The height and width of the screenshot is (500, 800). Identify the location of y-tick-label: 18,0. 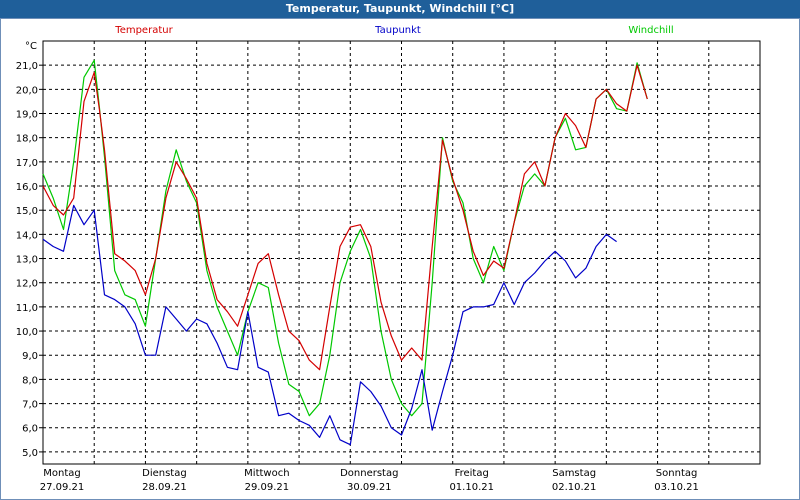
(27, 139).